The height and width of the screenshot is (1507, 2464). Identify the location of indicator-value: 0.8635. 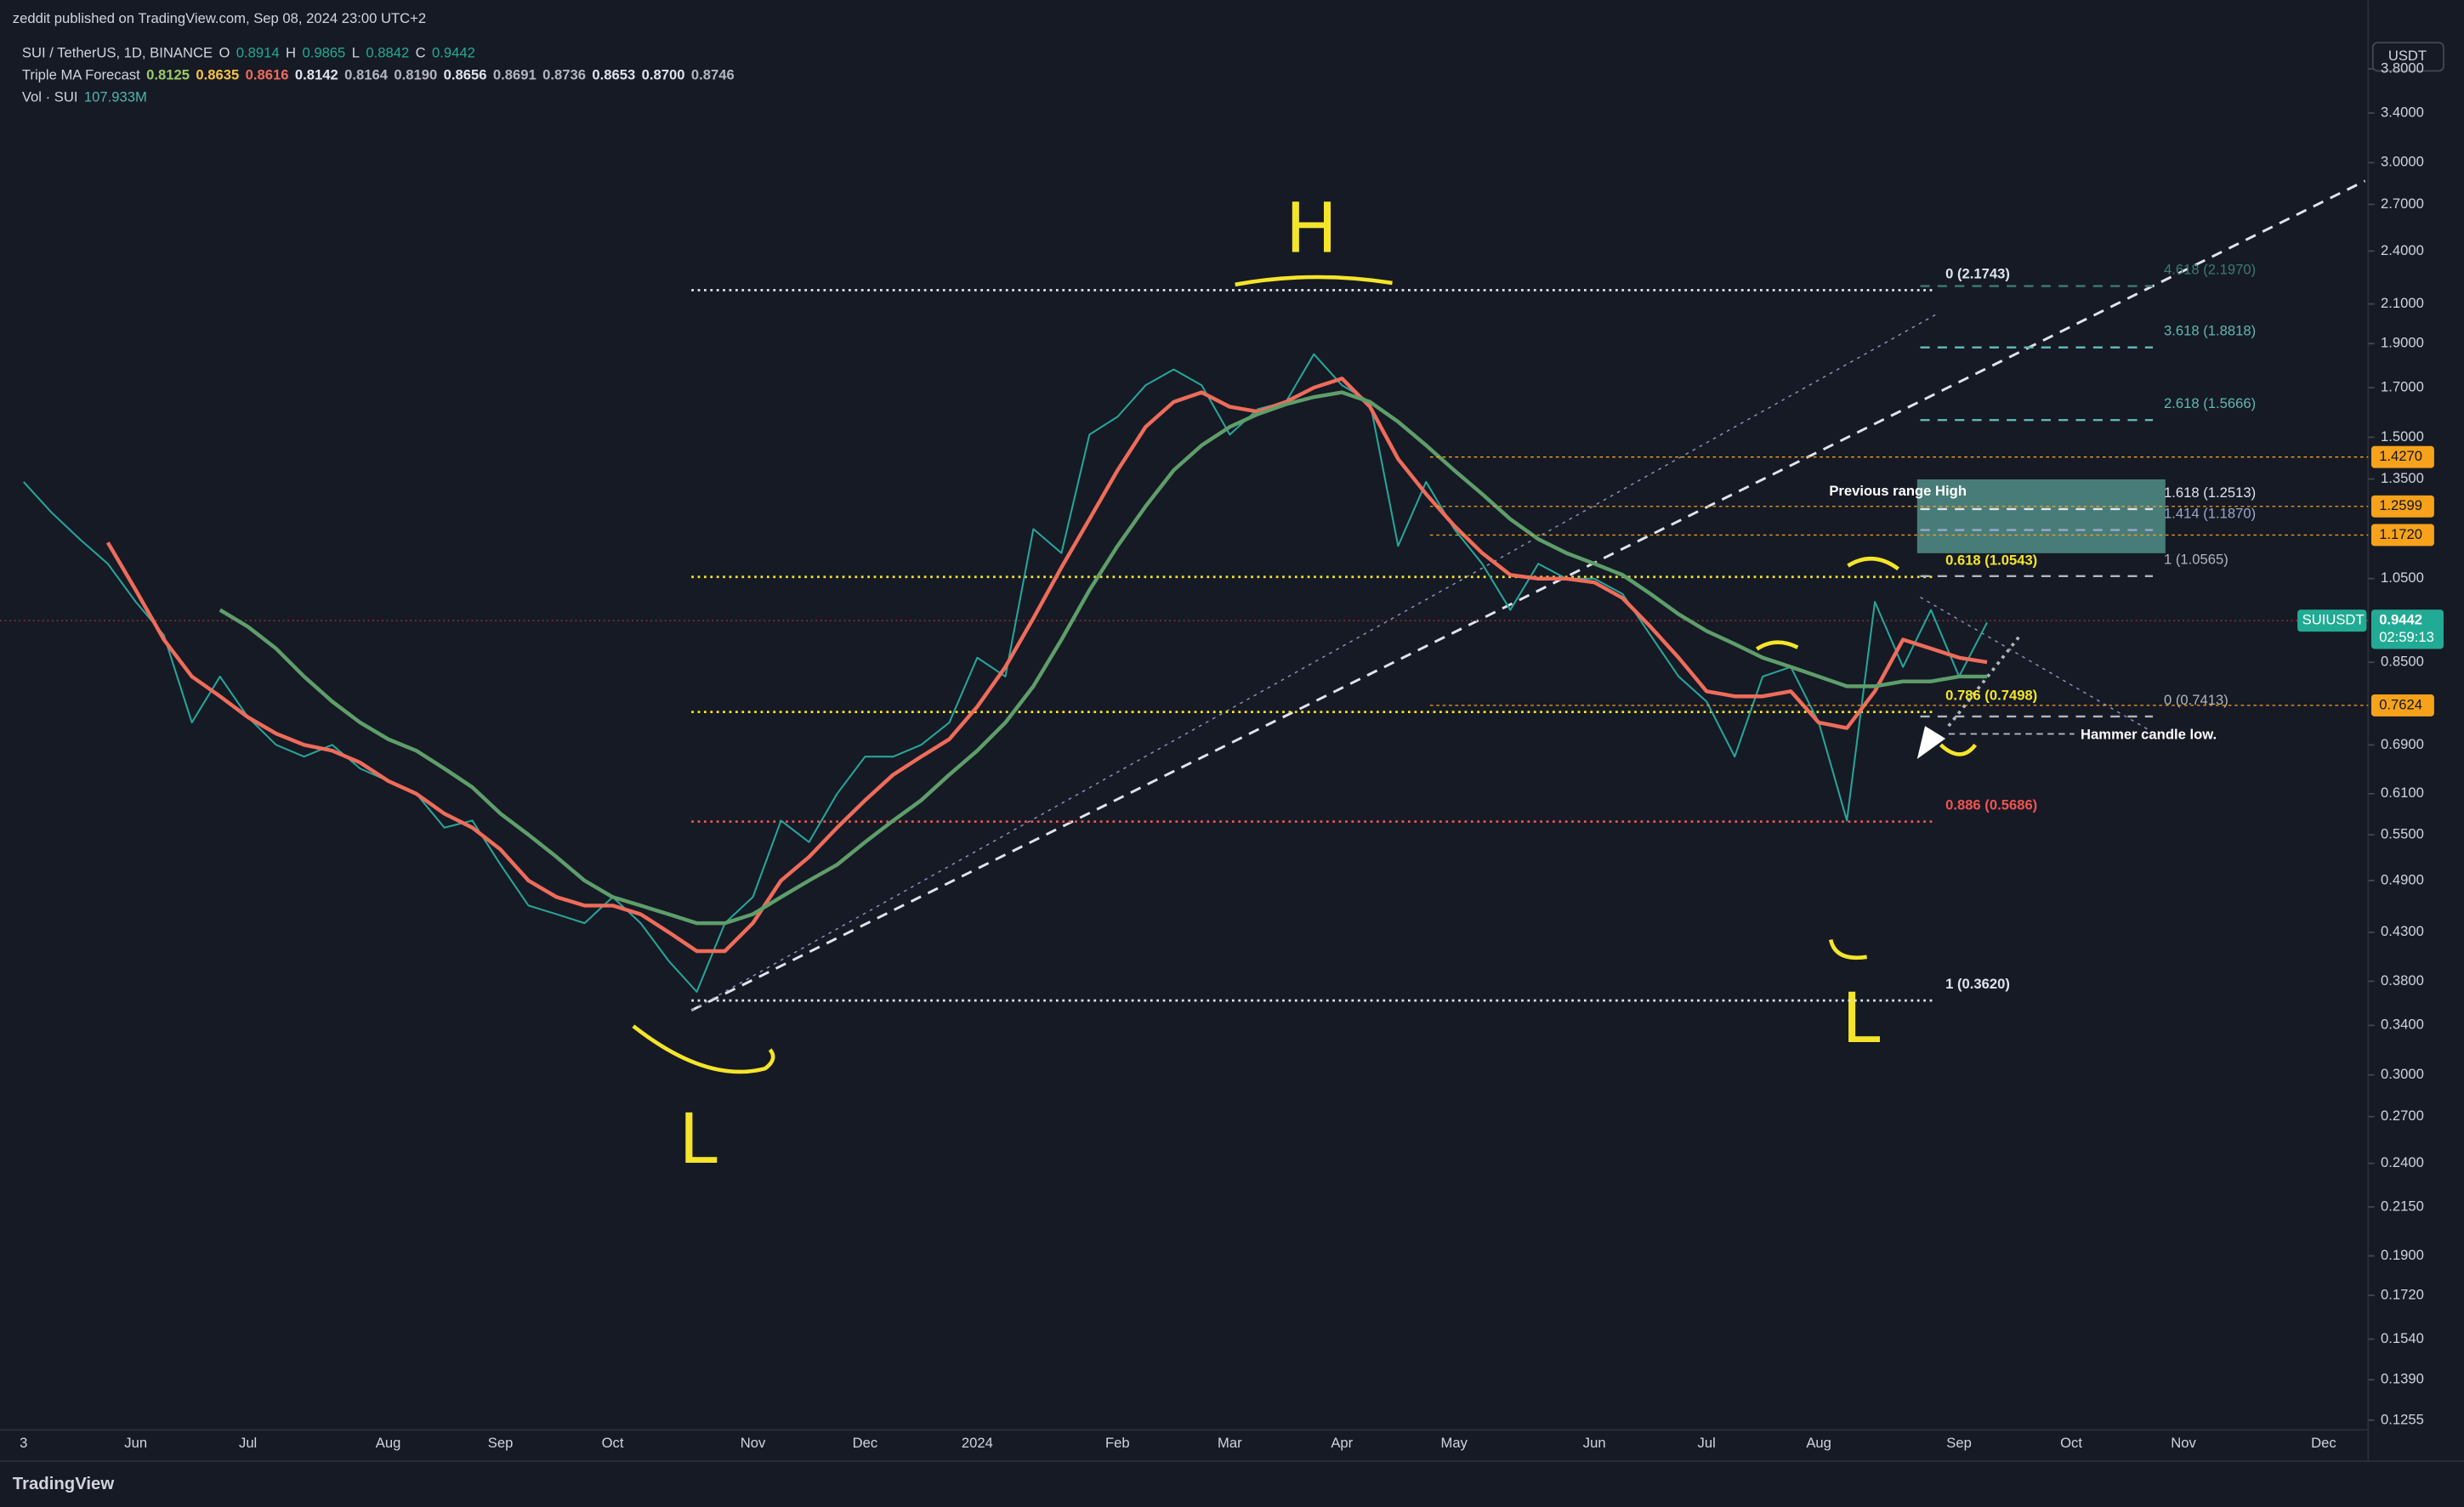
(217, 74).